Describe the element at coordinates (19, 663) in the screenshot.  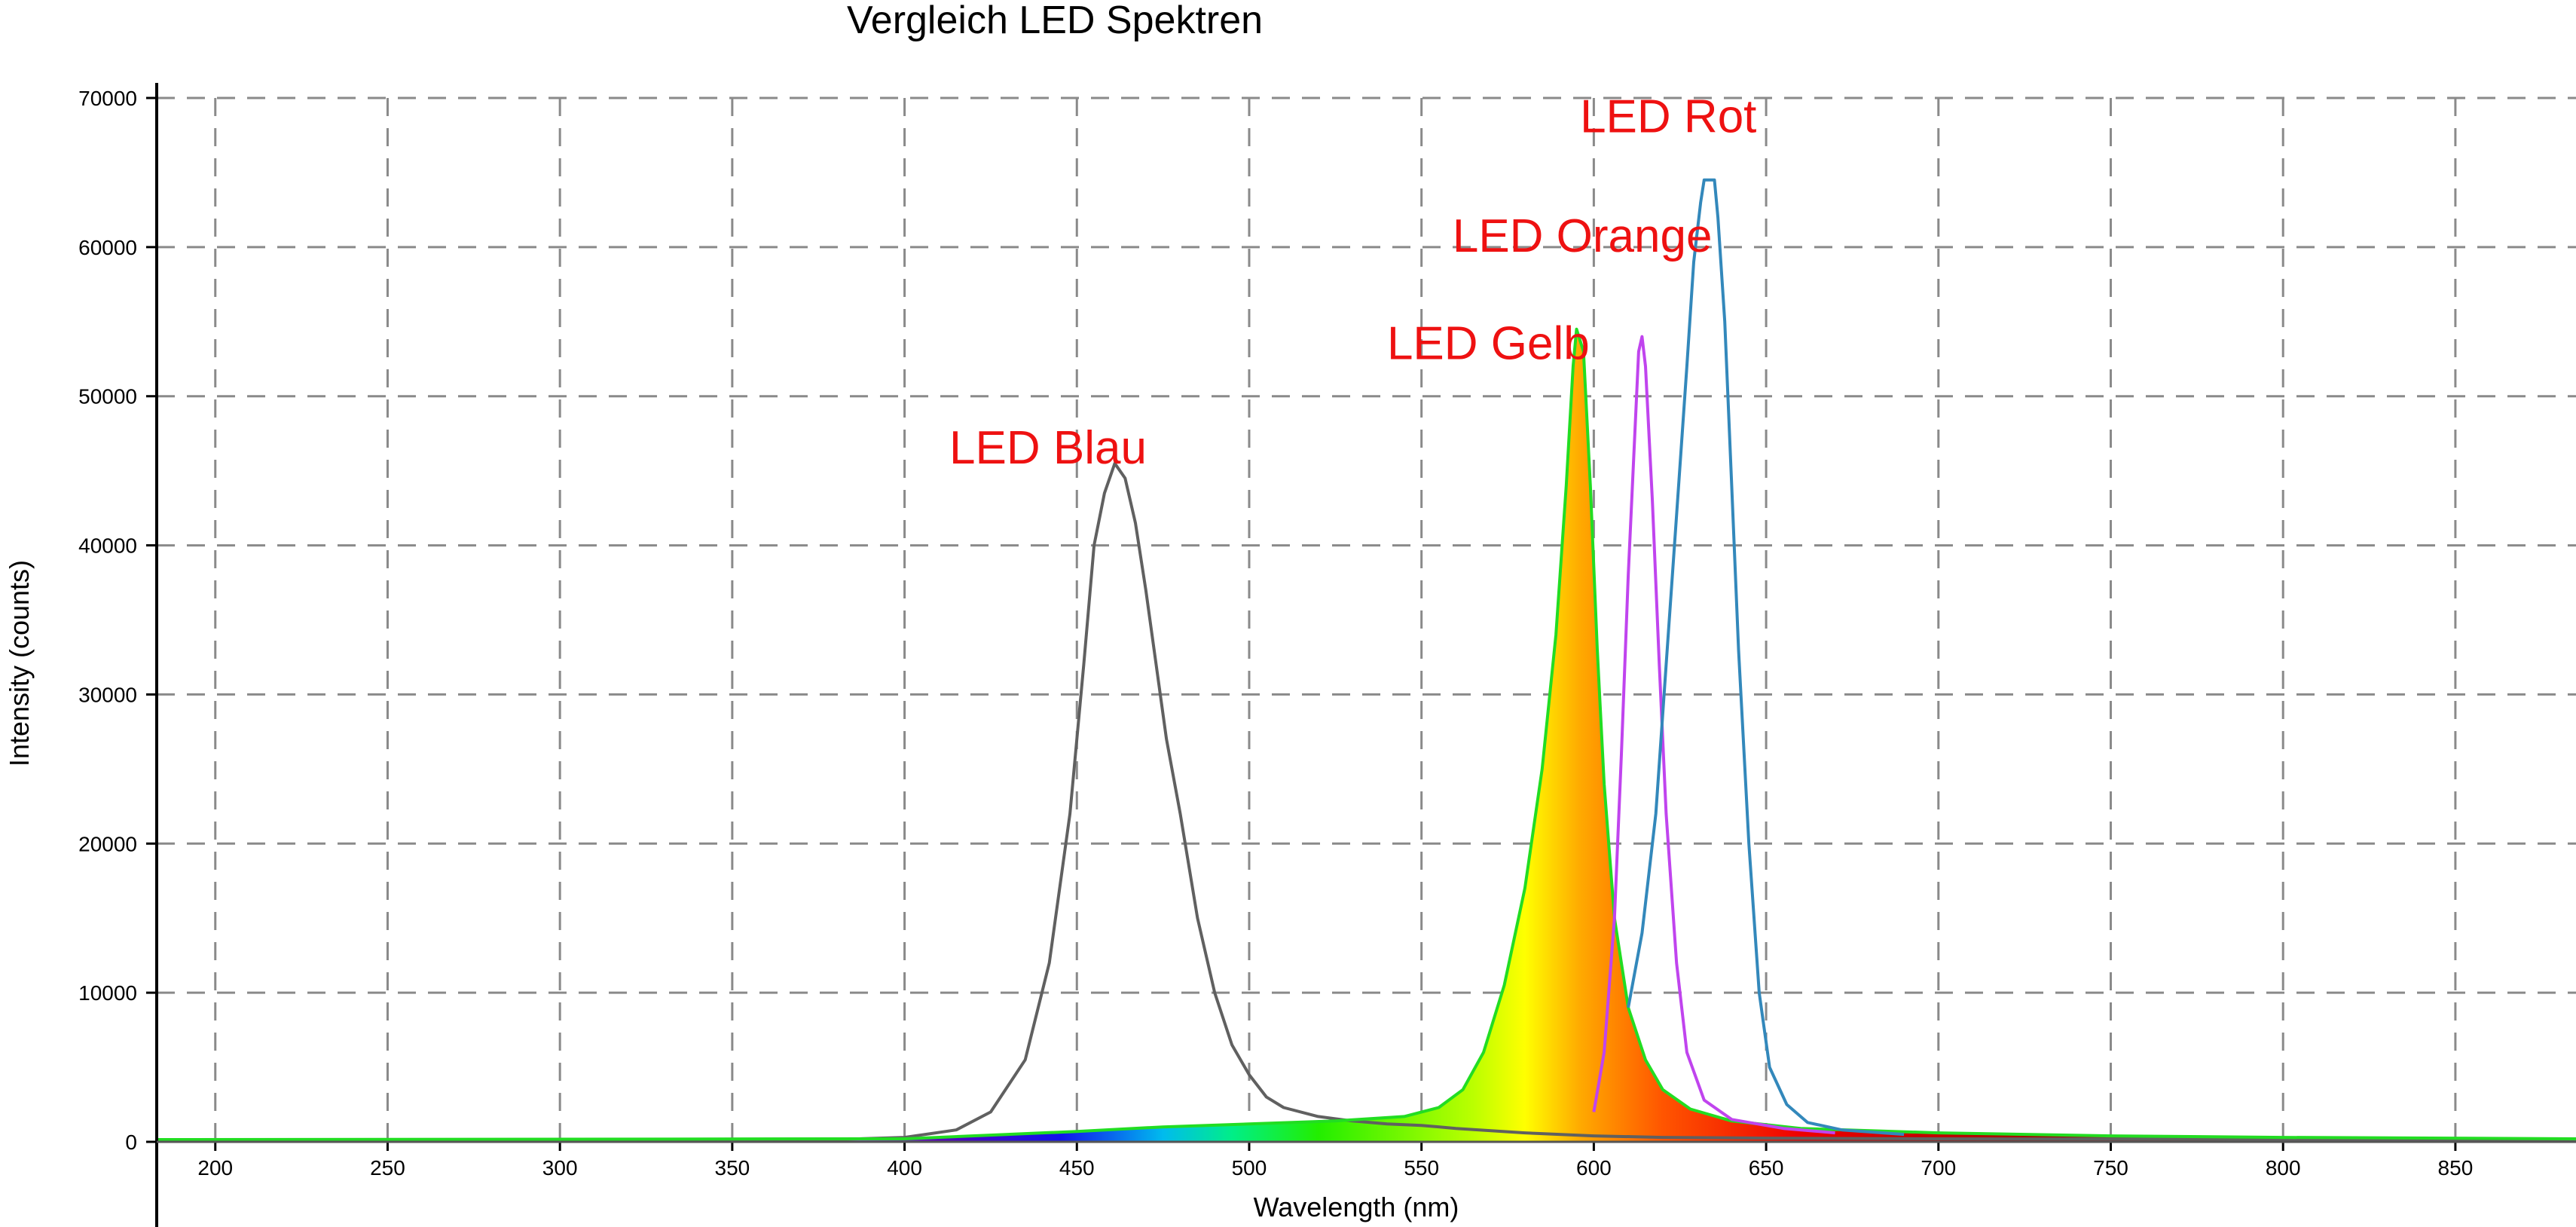
I see `y-axis-label: Intensity (counts)` at that location.